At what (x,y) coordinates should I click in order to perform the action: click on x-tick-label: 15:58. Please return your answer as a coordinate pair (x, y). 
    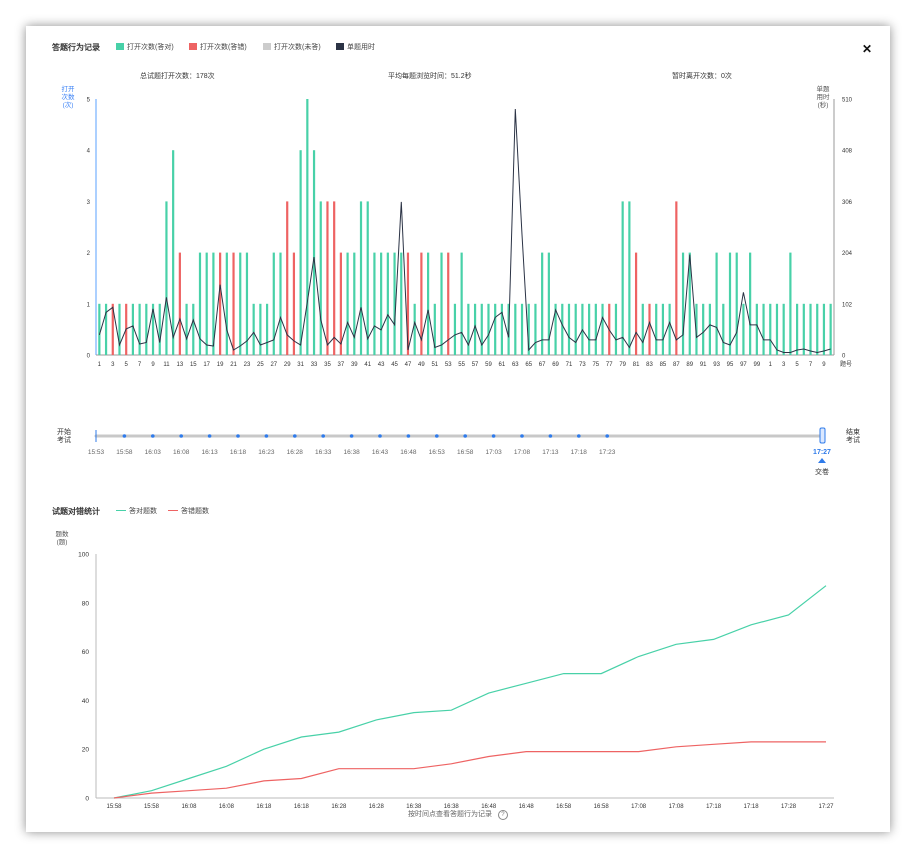
    Looking at the image, I should click on (114, 807).